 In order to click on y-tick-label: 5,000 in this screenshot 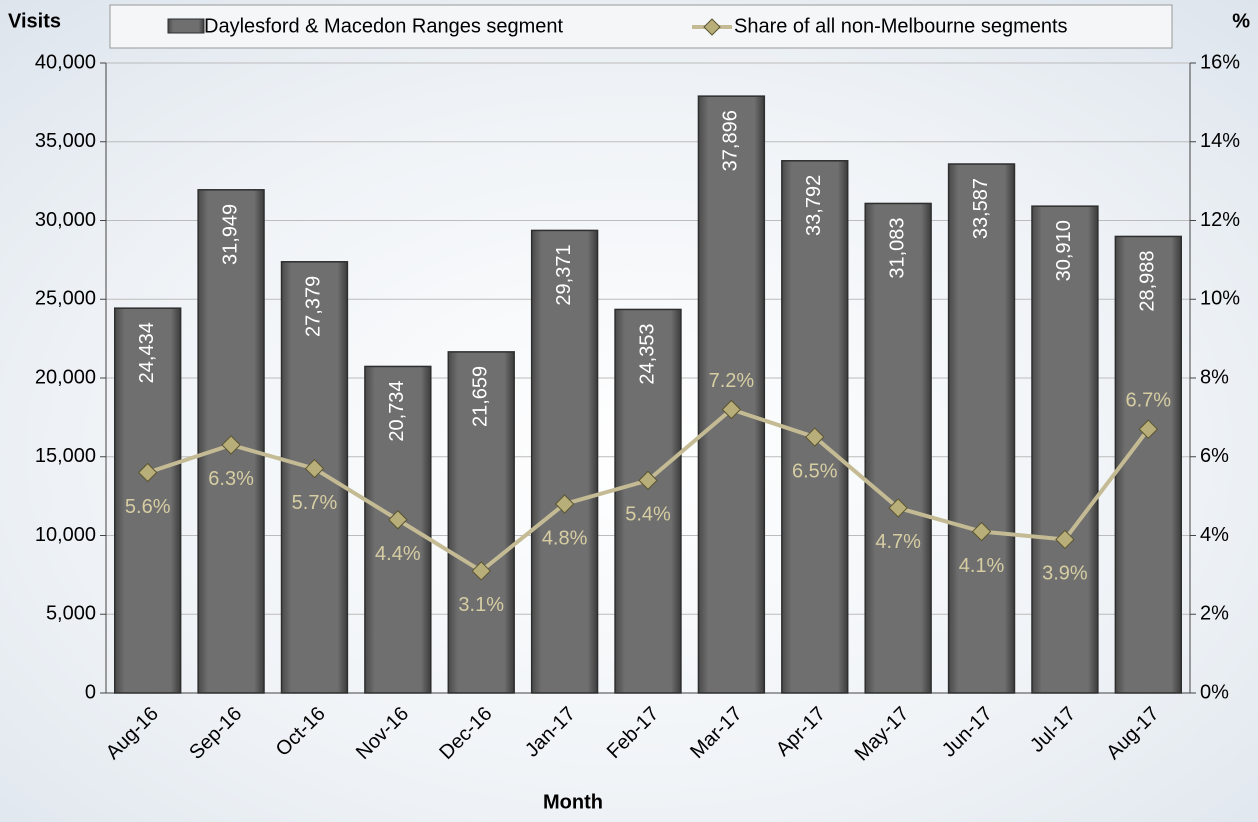, I will do `click(71, 614)`.